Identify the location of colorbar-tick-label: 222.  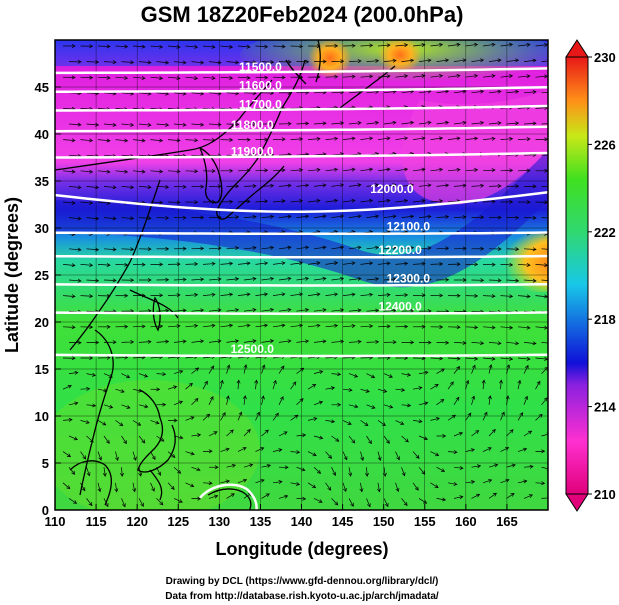
(605, 232).